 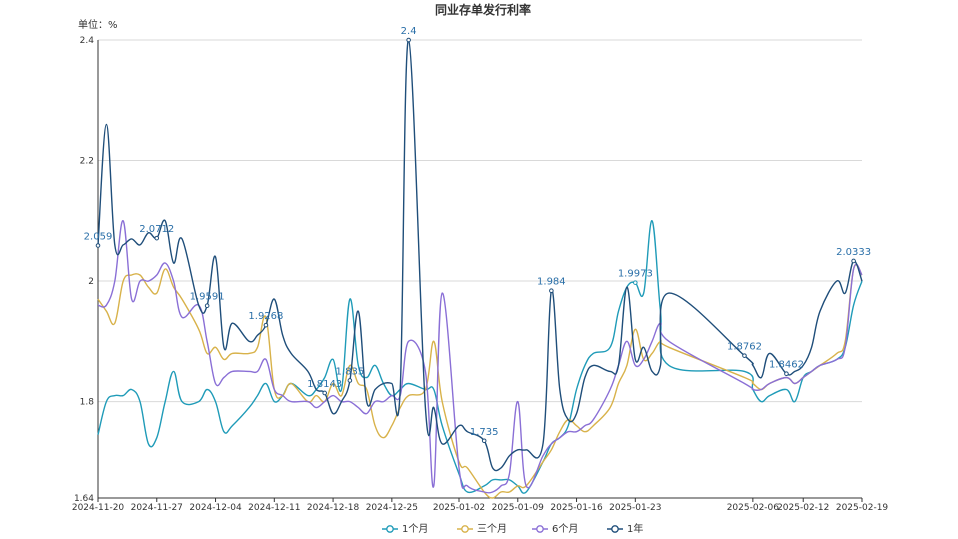 What do you see at coordinates (87, 403) in the screenshot?
I see `y-tick-label: 1.8` at bounding box center [87, 403].